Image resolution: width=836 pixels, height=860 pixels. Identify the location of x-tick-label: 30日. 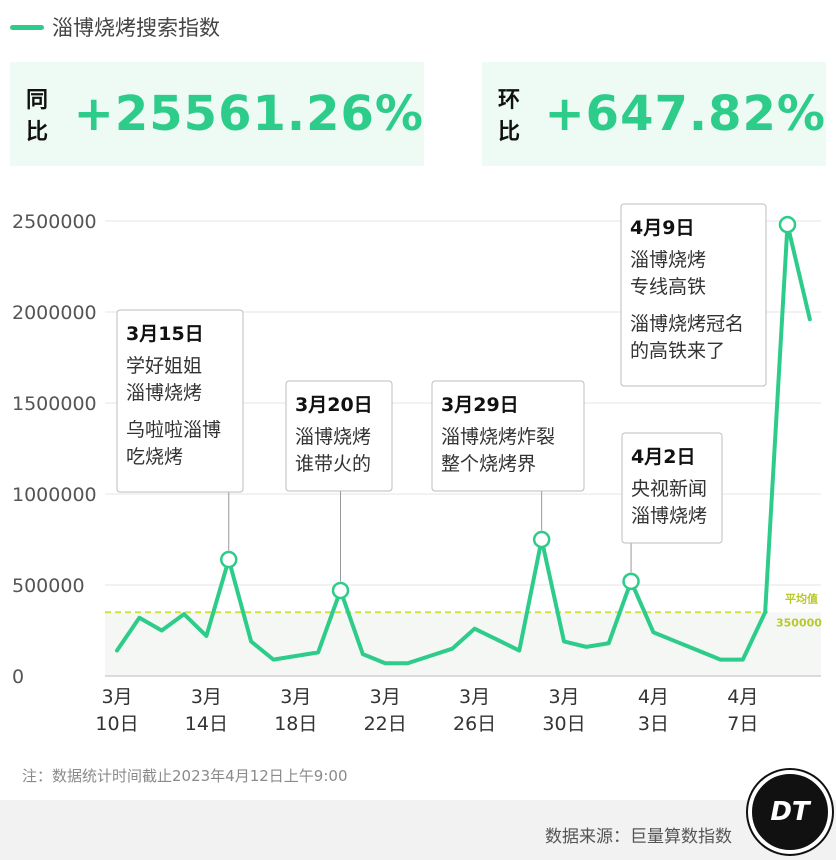
(563, 724).